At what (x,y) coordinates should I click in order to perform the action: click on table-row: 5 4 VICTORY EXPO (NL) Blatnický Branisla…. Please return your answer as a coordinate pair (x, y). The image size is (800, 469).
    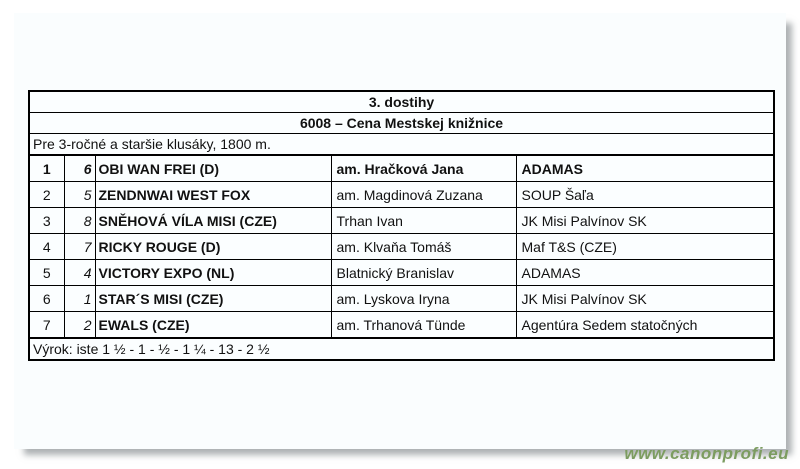
    Looking at the image, I should click on (401, 272).